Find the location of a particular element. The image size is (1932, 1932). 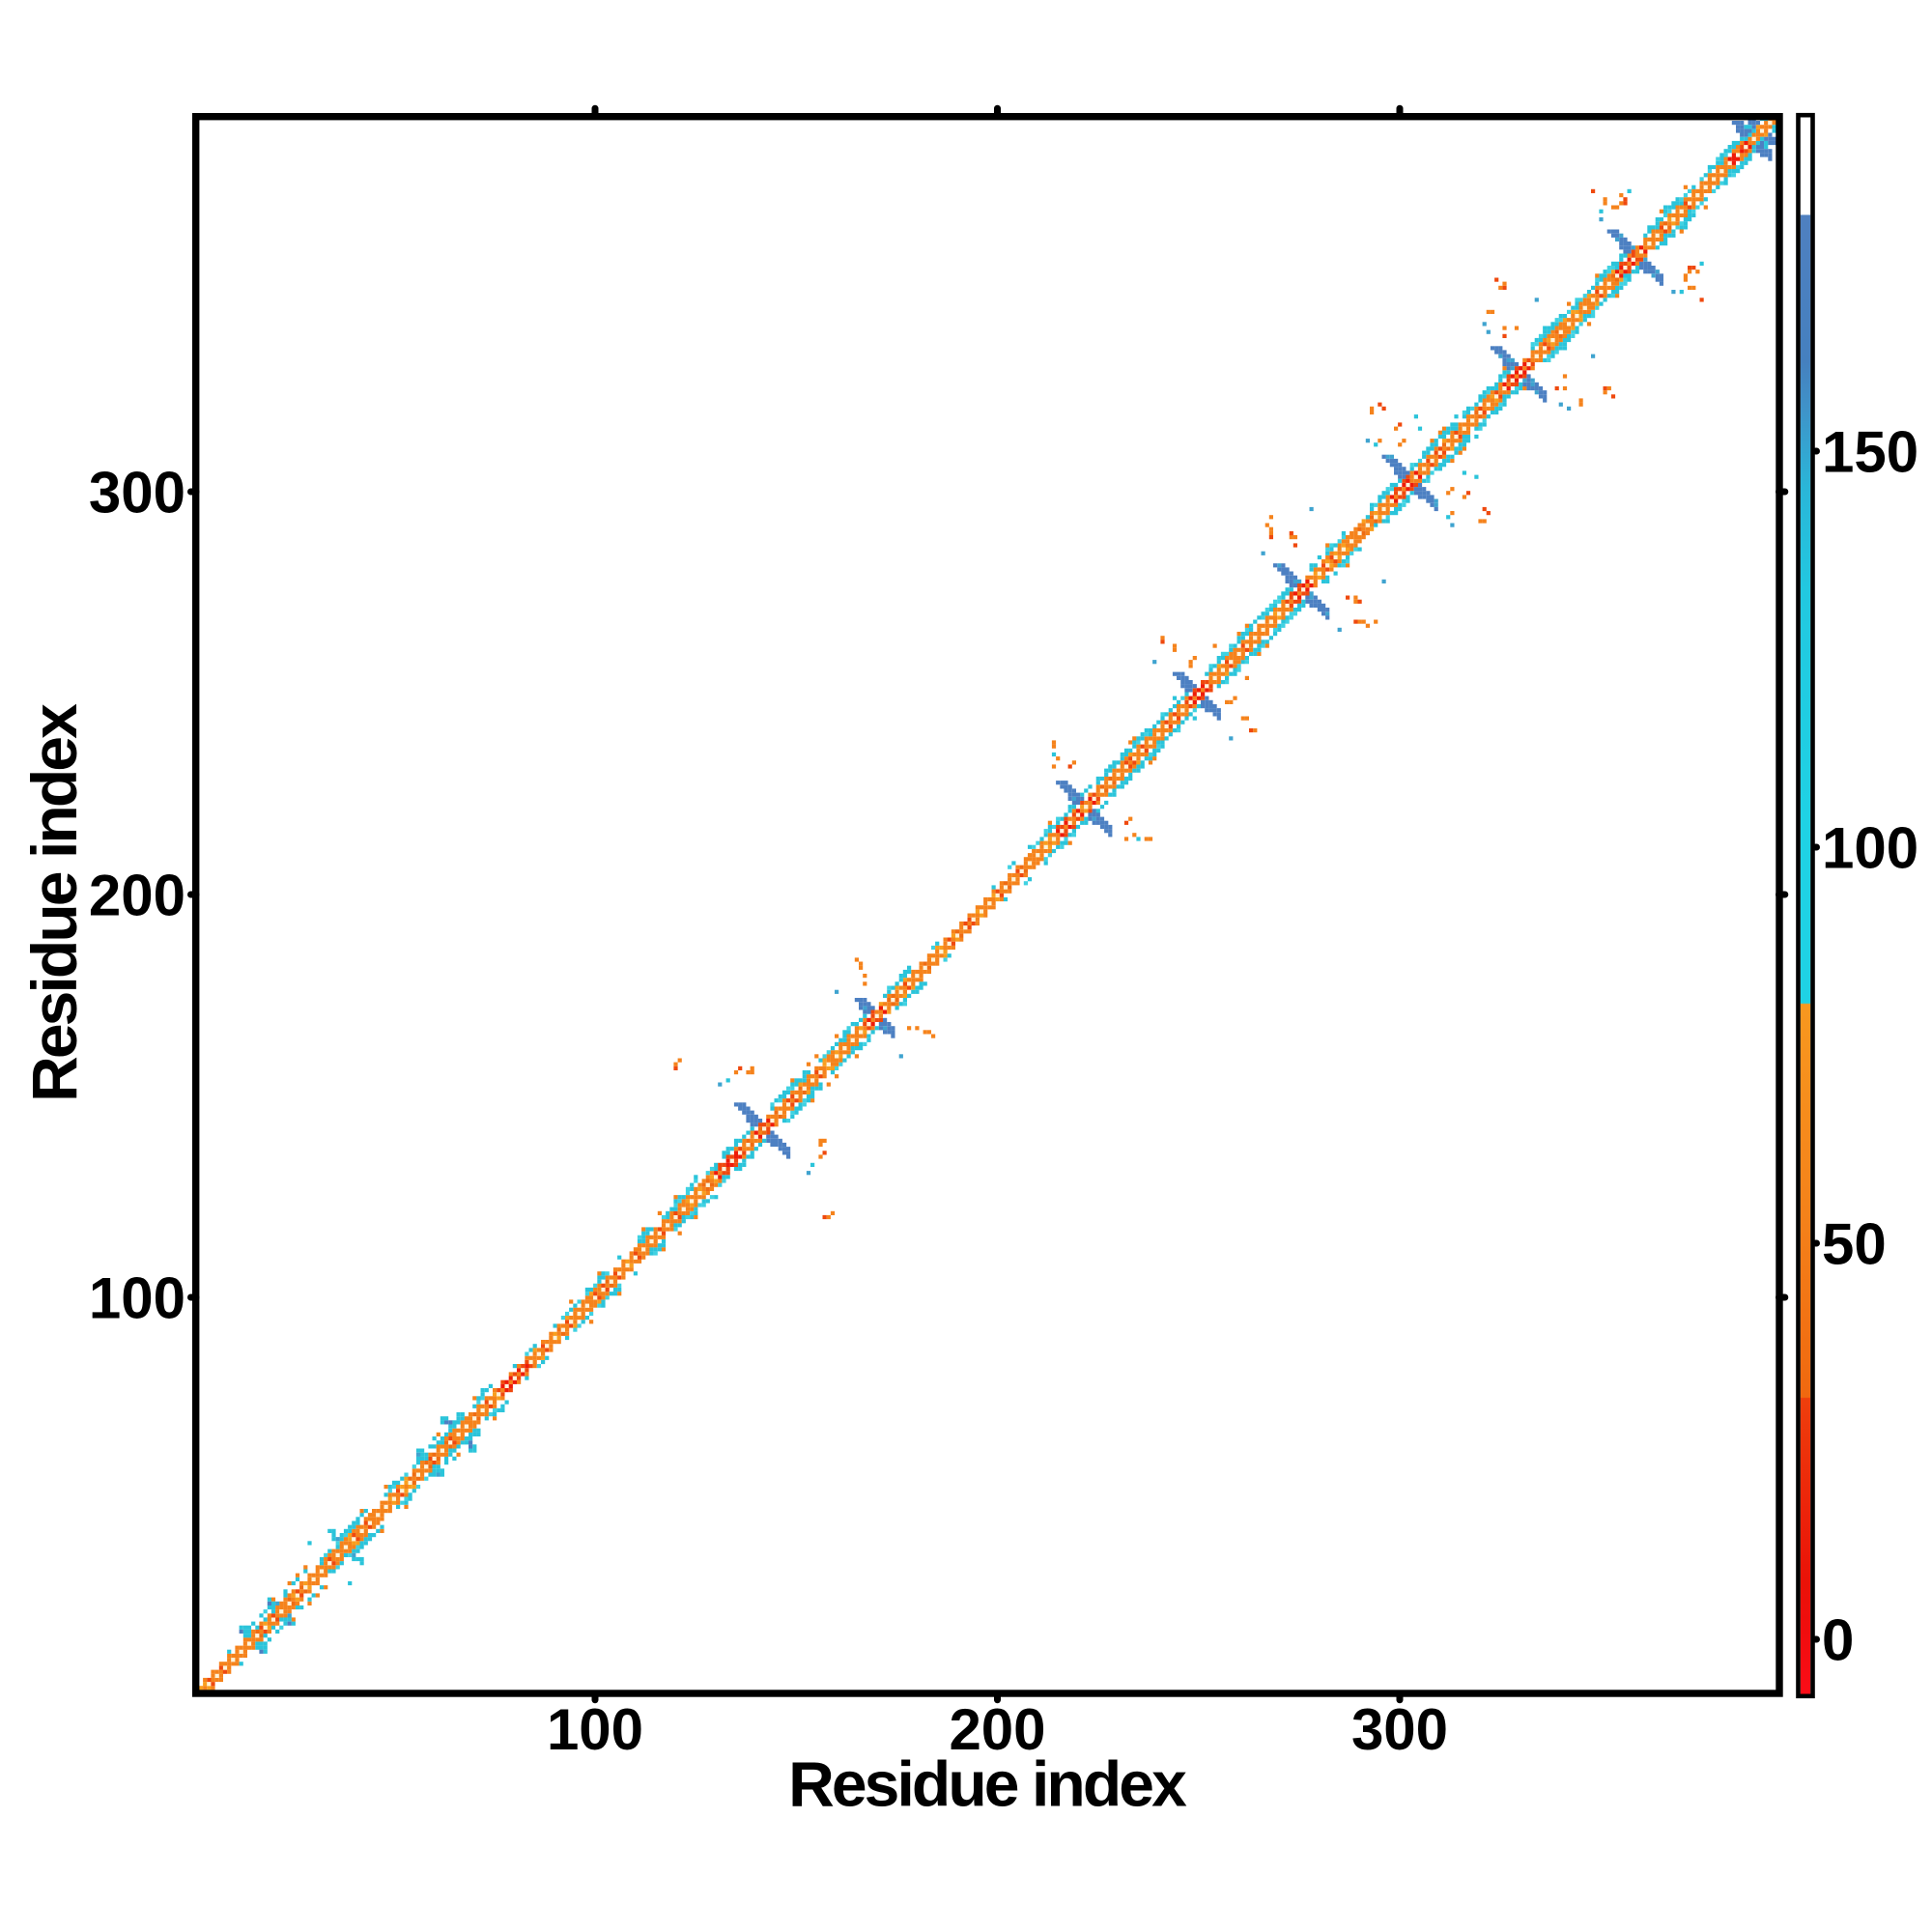

svg-text: 50 is located at coordinates (1854, 1244).